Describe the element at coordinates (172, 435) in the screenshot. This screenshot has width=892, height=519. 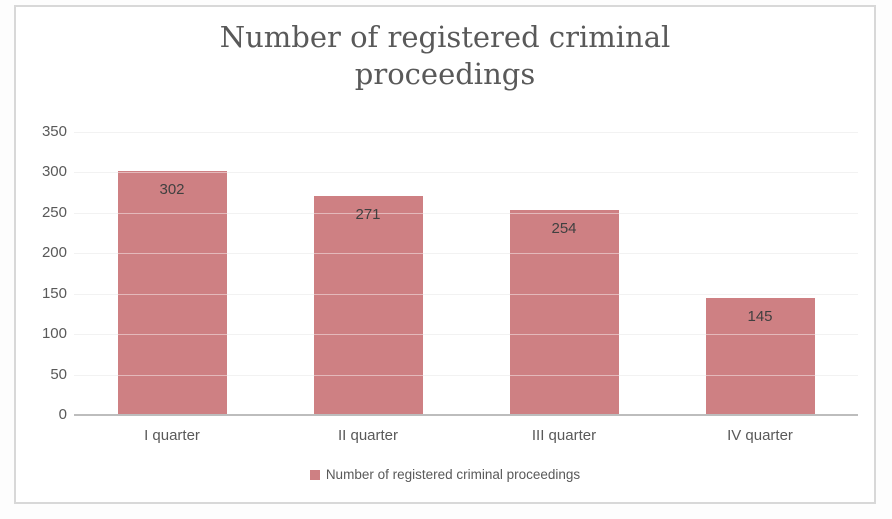
I see `x-category-label: I quarter` at that location.